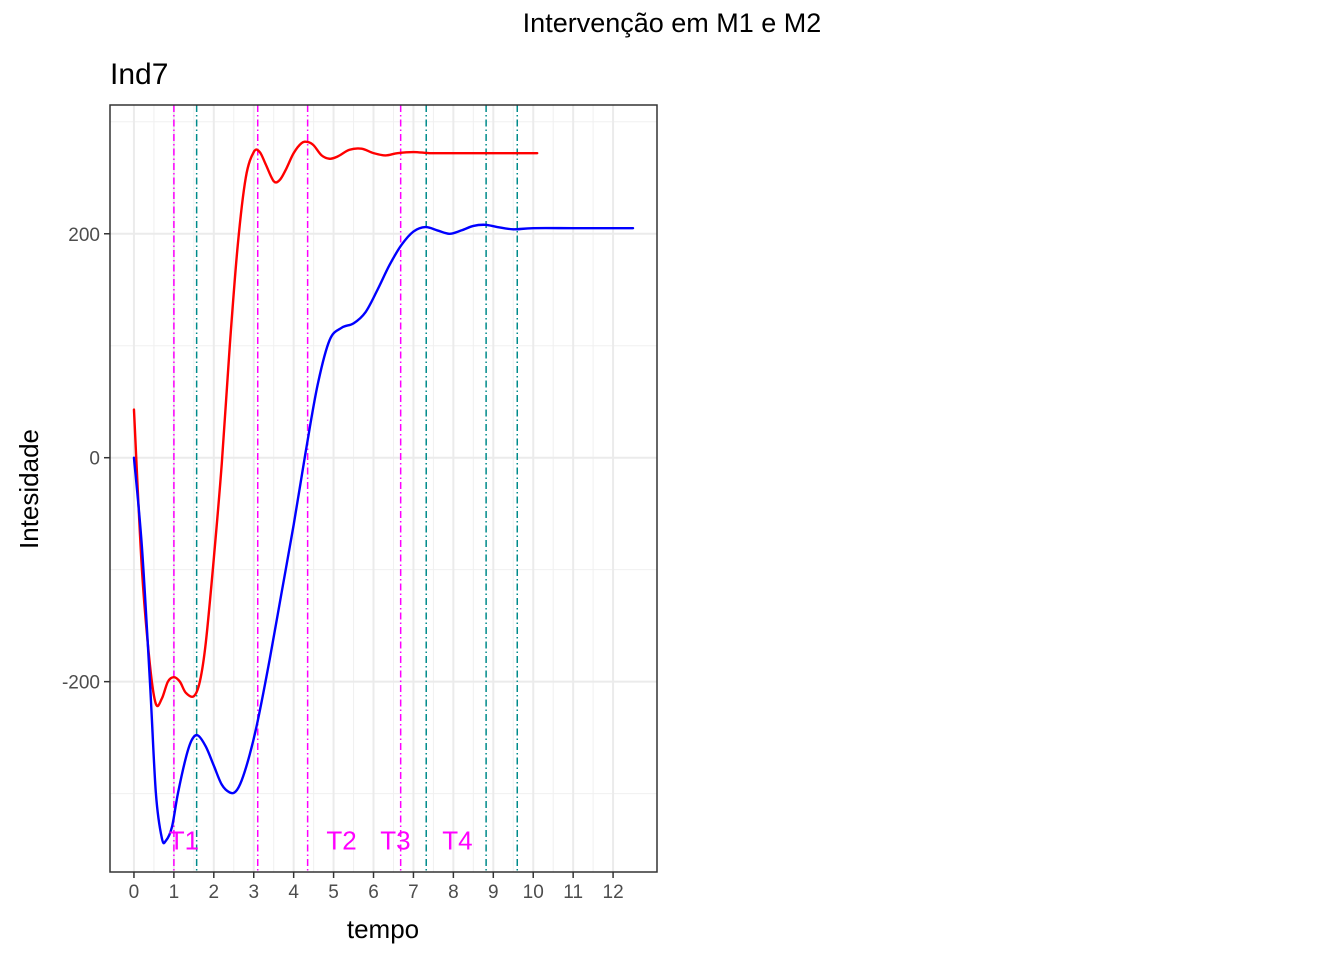  What do you see at coordinates (373, 892) in the screenshot?
I see `x-tick-label: 6` at bounding box center [373, 892].